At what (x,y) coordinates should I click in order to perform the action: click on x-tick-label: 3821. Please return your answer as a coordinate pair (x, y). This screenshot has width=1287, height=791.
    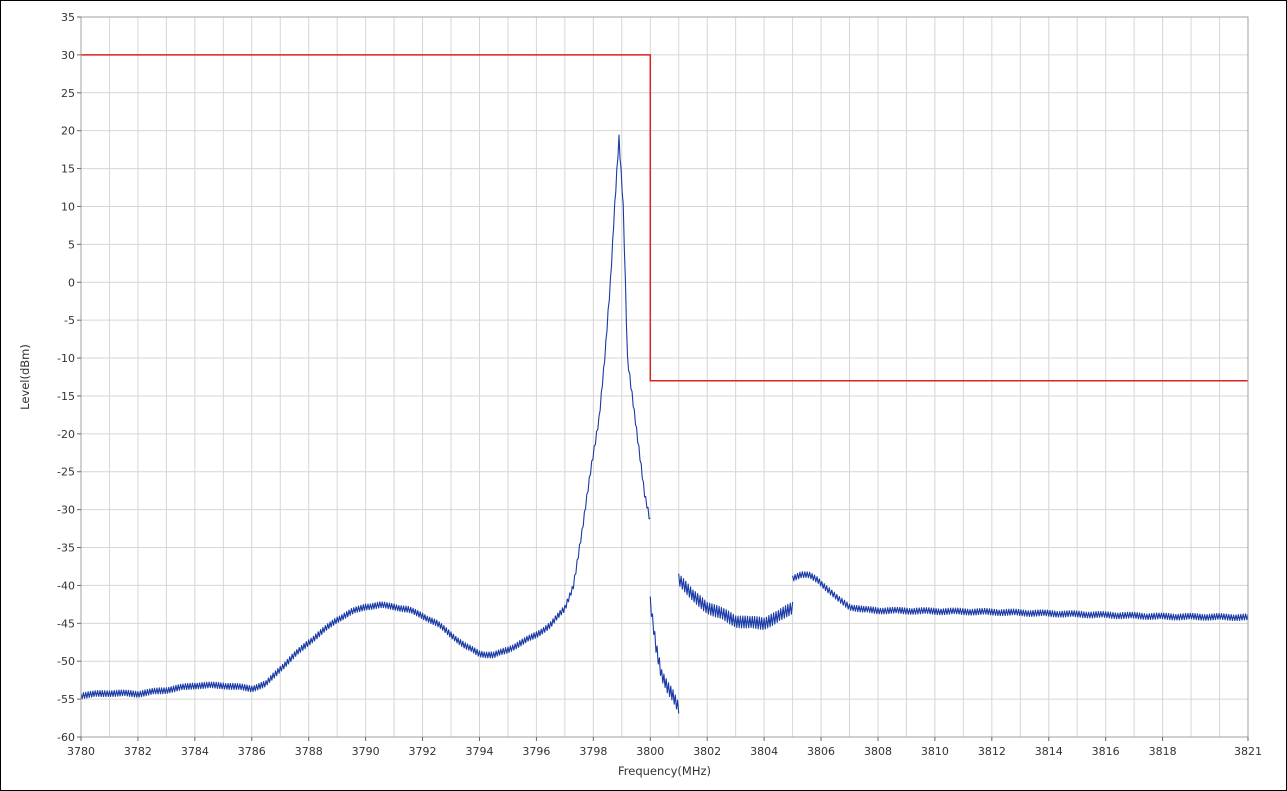
    Looking at the image, I should click on (1248, 751).